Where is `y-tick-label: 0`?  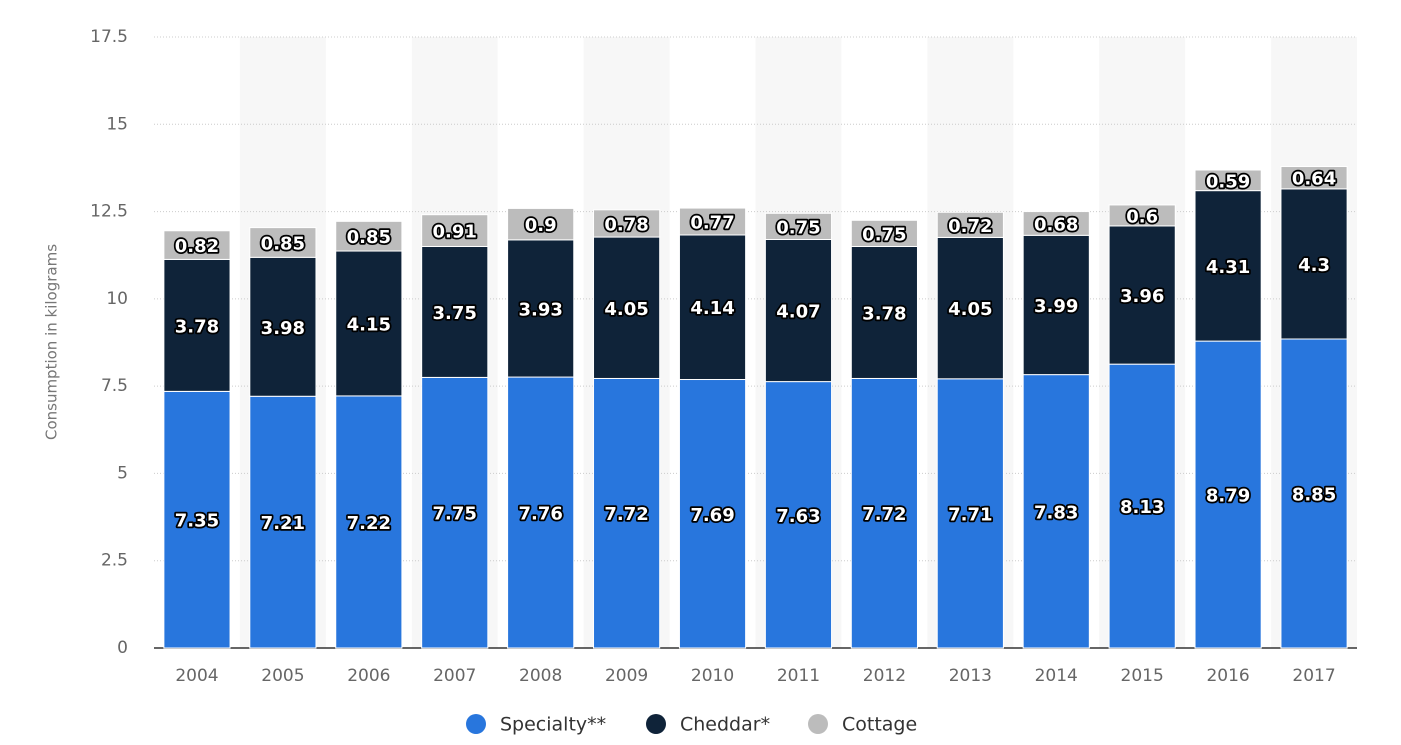 y-tick-label: 0 is located at coordinates (122, 648).